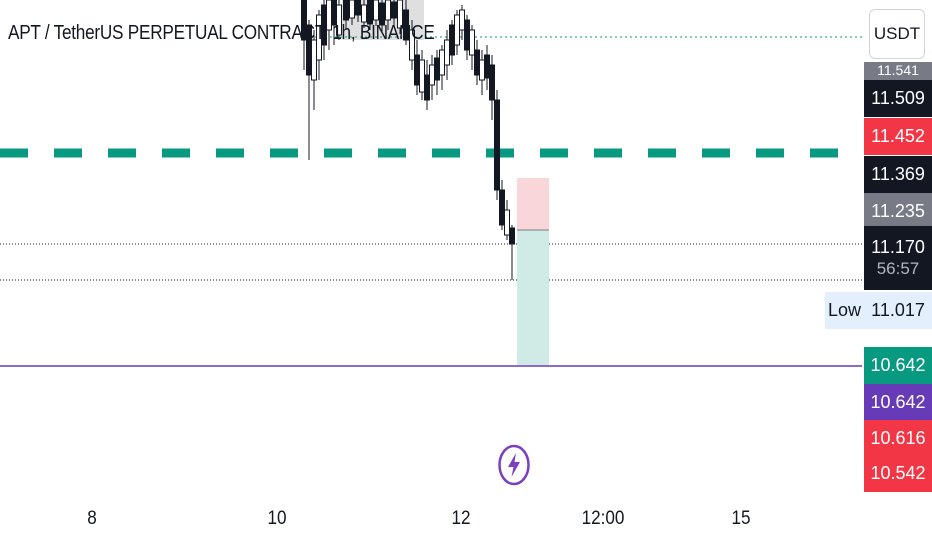 This screenshot has height=550, width=932. I want to click on lightning-circle-icon, so click(514, 465).